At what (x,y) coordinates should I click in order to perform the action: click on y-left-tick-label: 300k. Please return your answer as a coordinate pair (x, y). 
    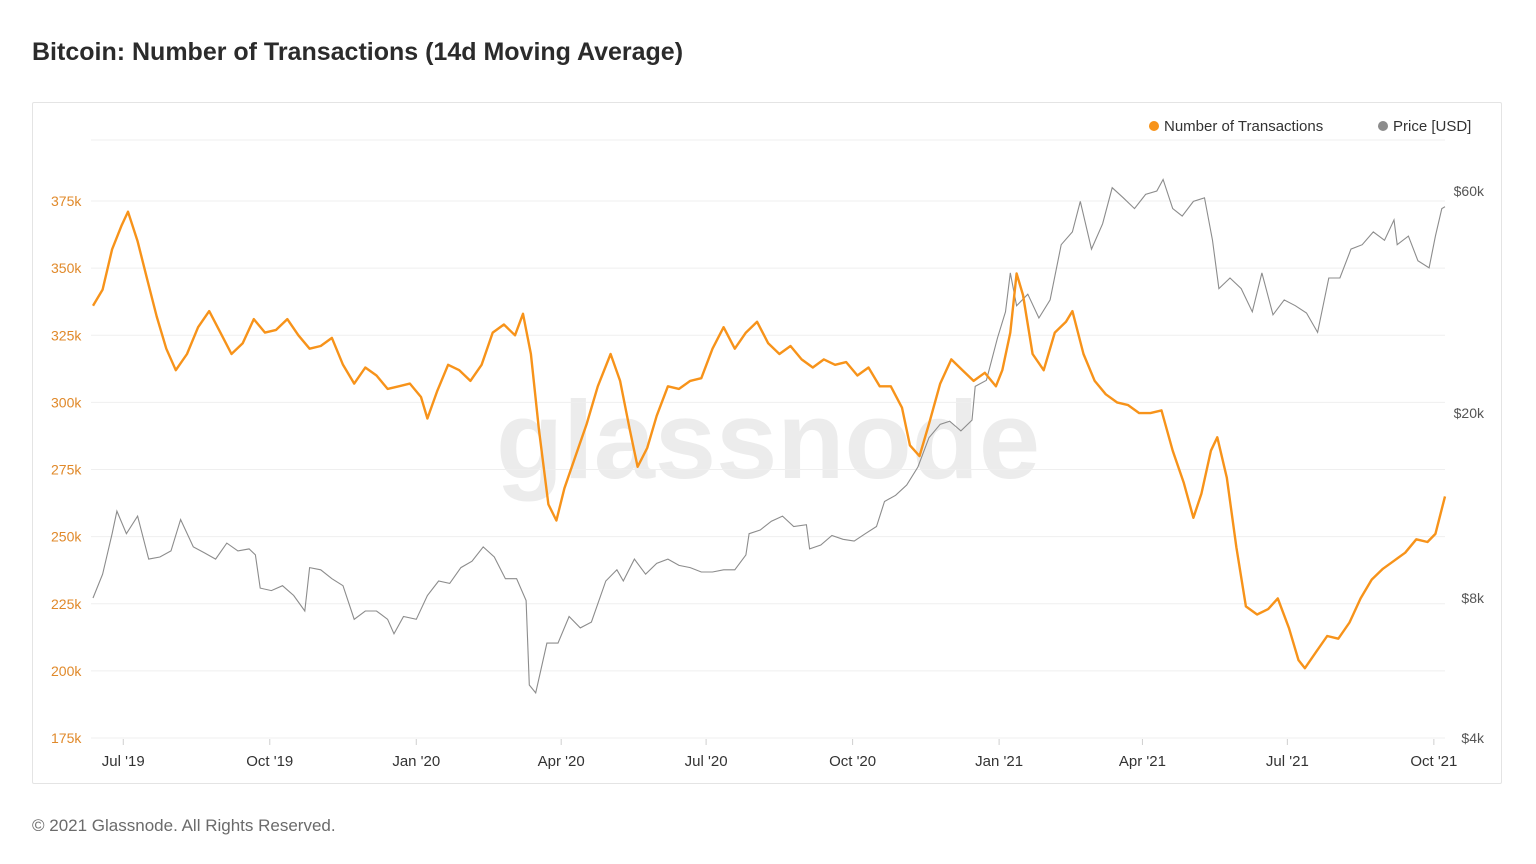
    Looking at the image, I should click on (66, 402).